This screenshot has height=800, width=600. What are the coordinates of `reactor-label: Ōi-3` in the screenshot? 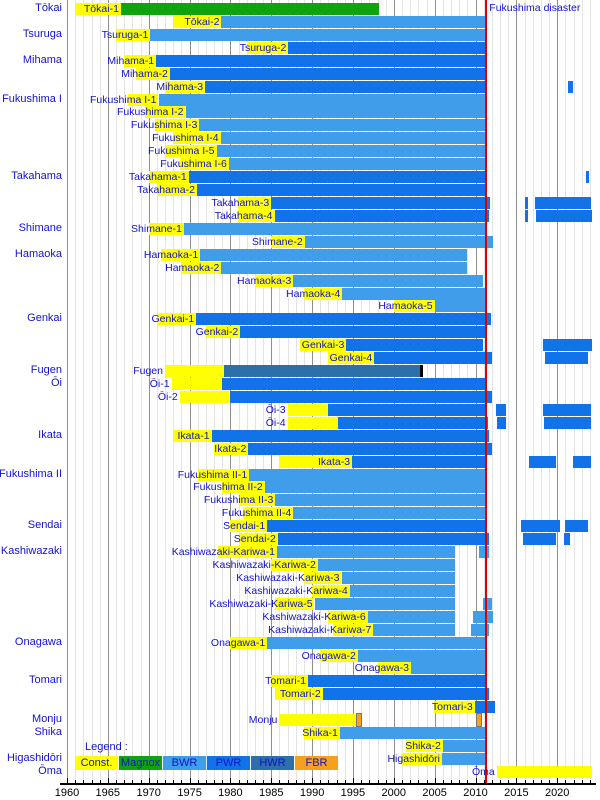 It's located at (275, 409).